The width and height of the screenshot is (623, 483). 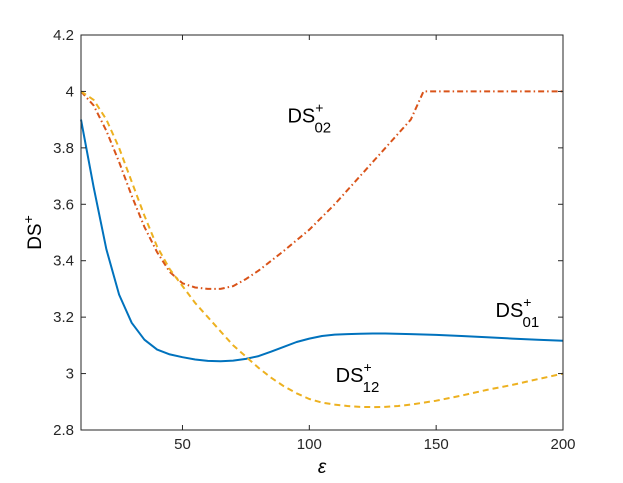 I want to click on y-axis-label-sup: +, so click(x=28, y=219).